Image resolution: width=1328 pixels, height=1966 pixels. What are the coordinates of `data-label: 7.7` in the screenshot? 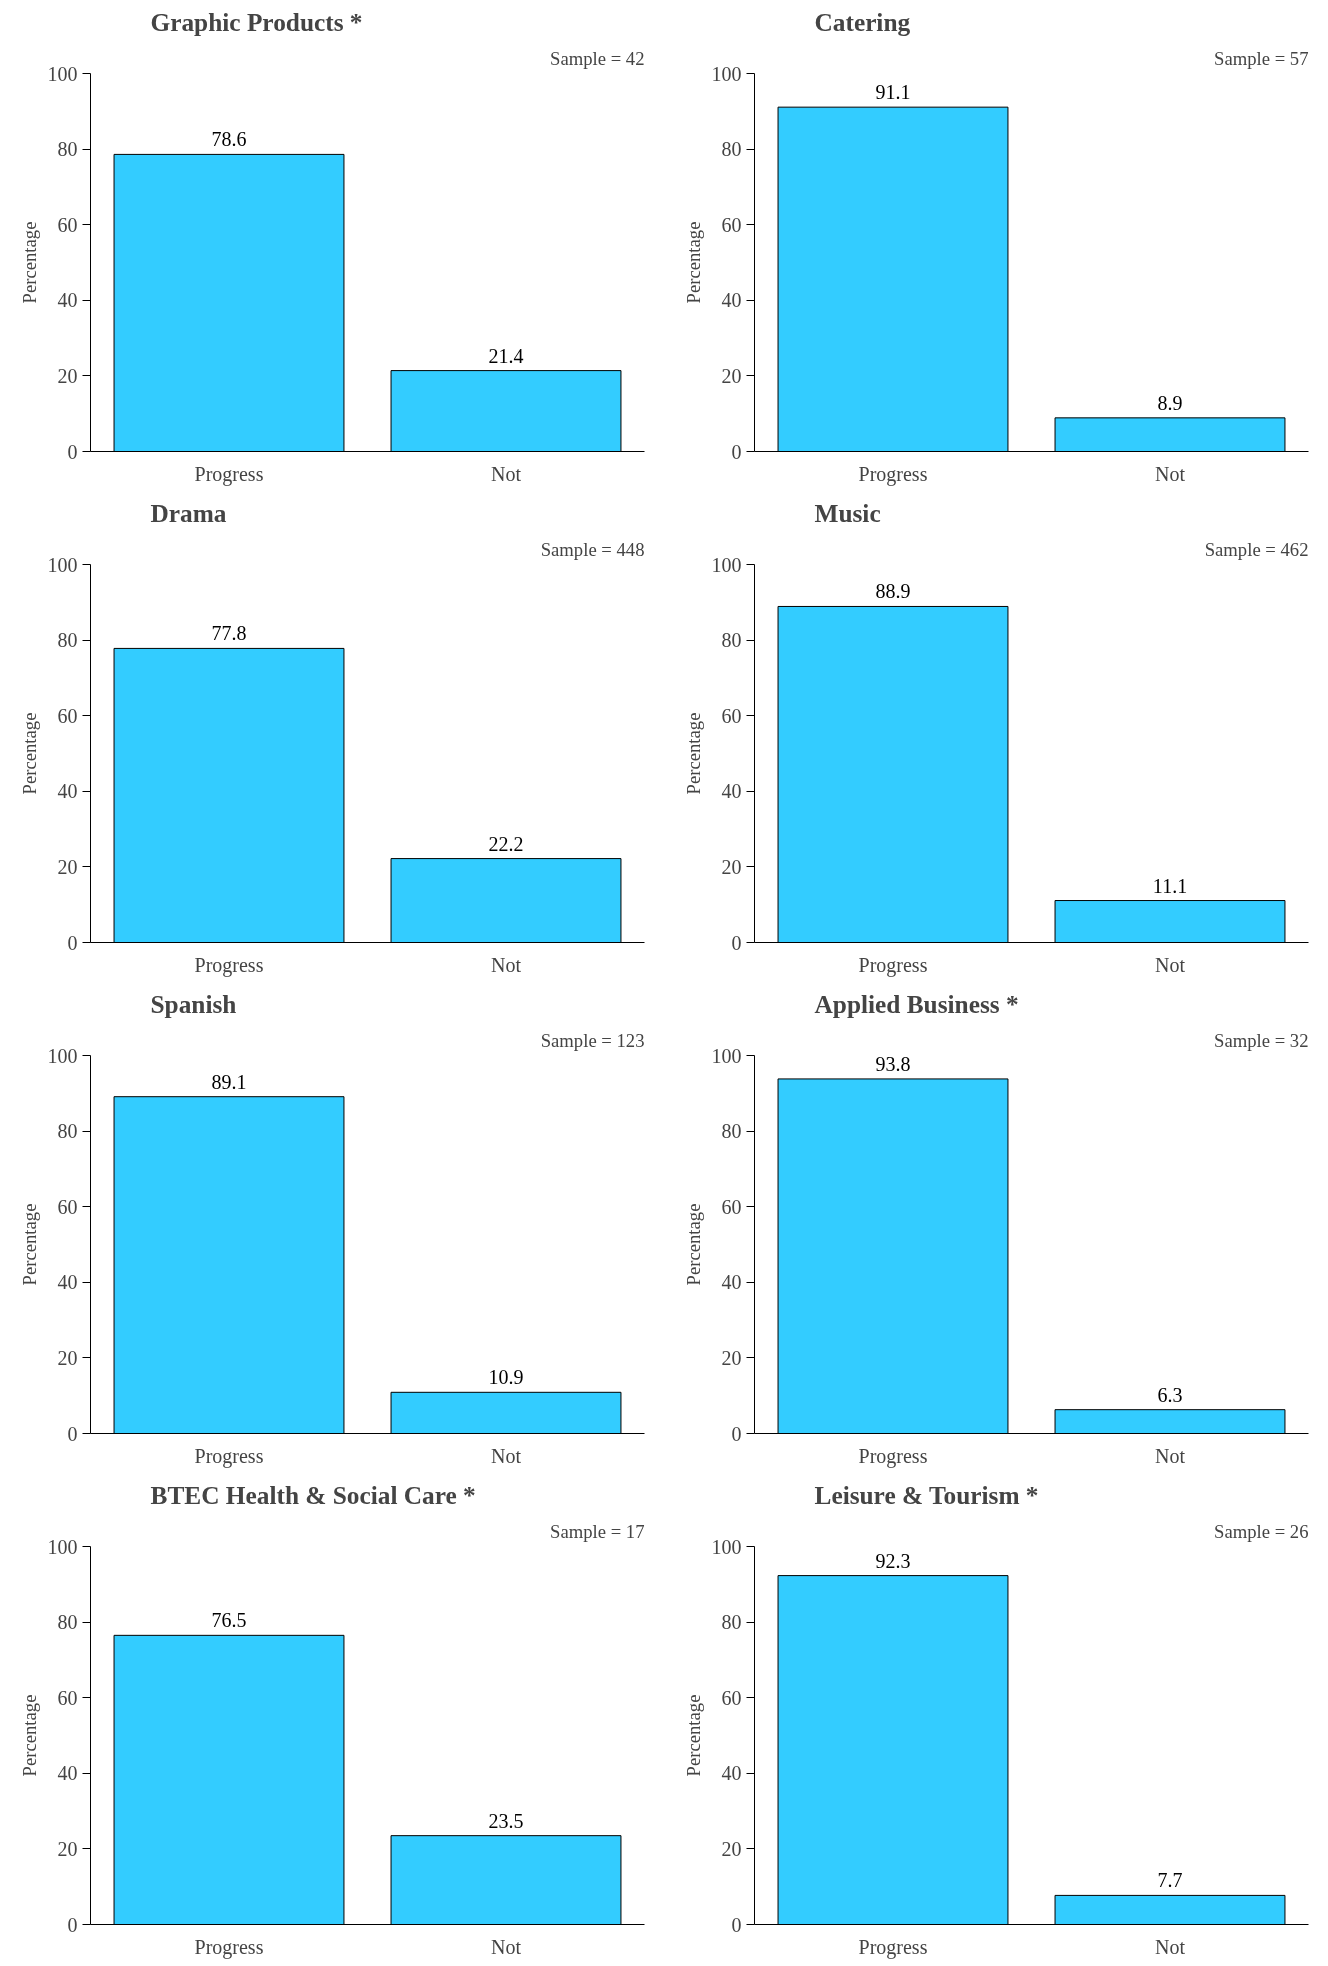 It's located at (1170, 1880).